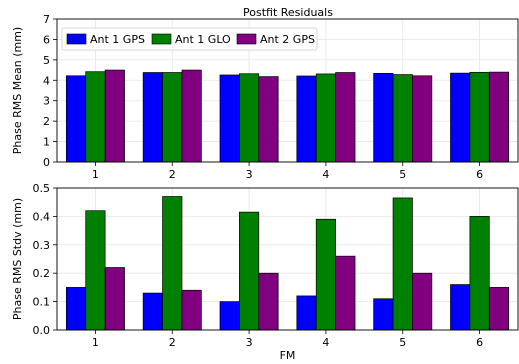  Describe the element at coordinates (95, 270) in the screenshot. I see `bottom-bar-ant-1-glo-fm1` at that location.